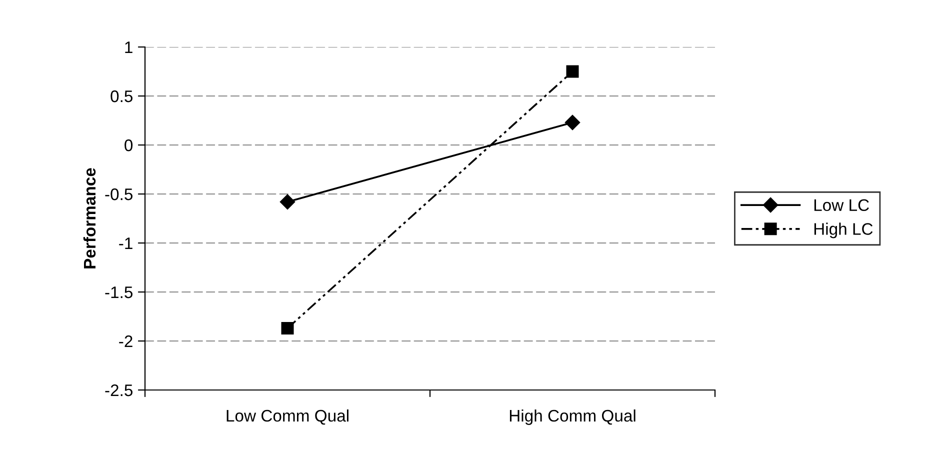 This screenshot has width=930, height=461. I want to click on y-tick-label: 1, so click(128, 48).